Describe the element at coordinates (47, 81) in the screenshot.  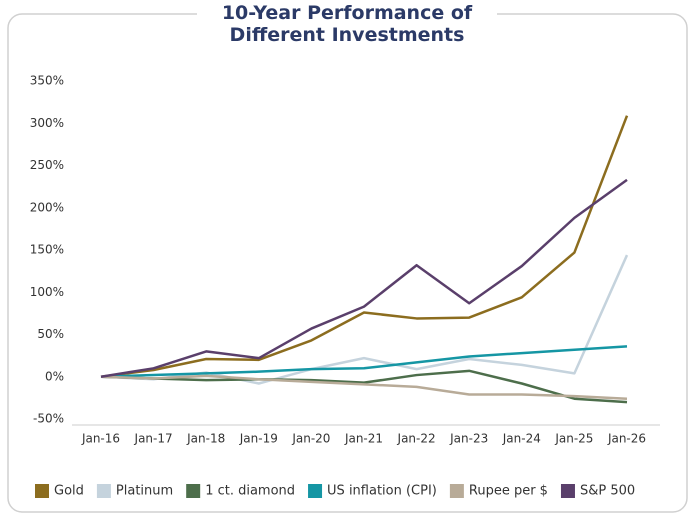
I see `y-tick-label: 350%` at that location.